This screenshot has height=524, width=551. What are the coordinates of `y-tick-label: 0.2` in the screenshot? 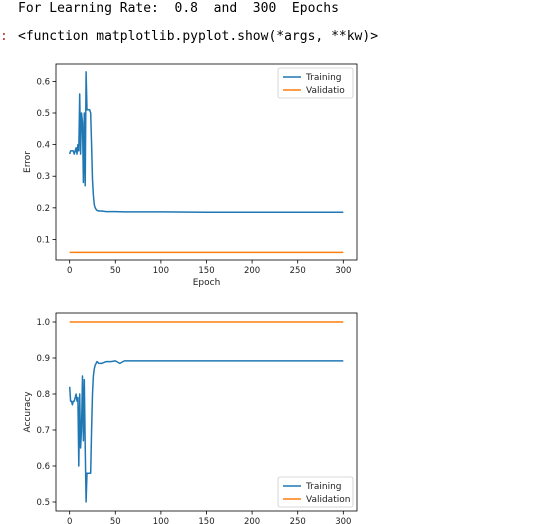 It's located at (43, 209).